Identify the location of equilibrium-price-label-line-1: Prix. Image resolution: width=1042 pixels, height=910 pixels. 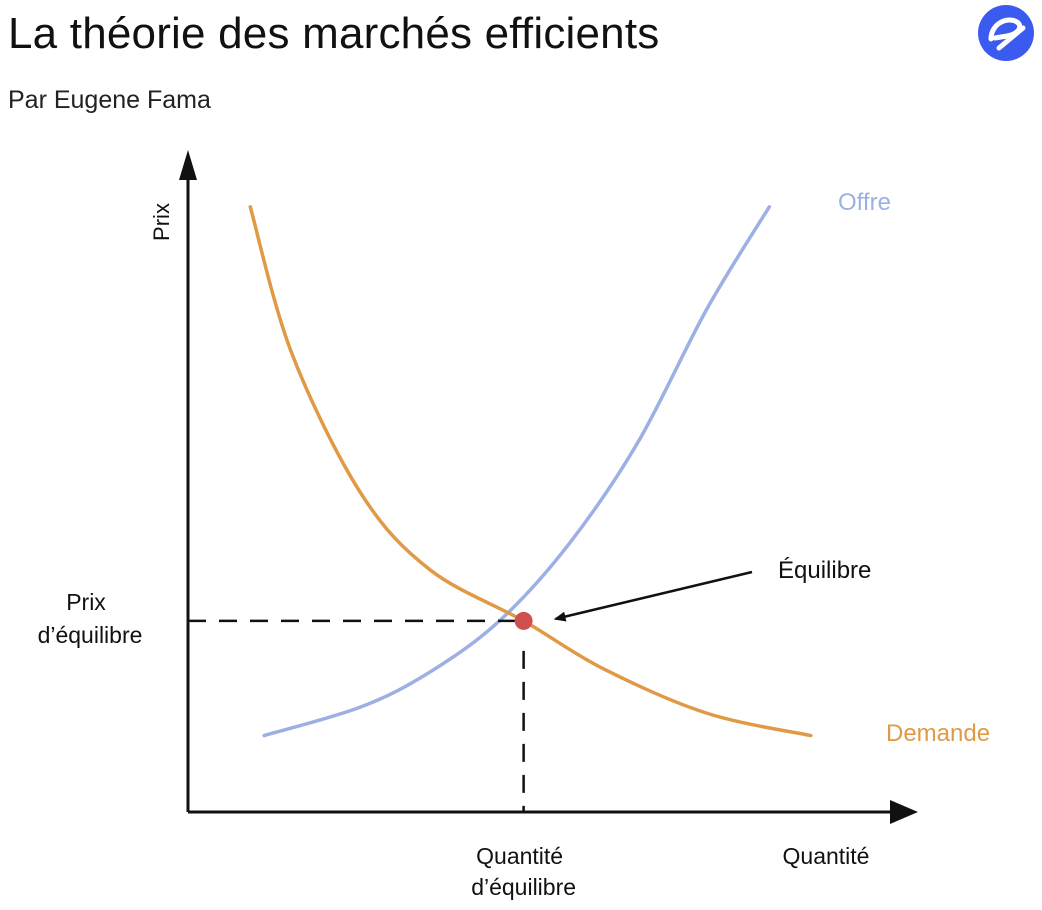
(86, 602).